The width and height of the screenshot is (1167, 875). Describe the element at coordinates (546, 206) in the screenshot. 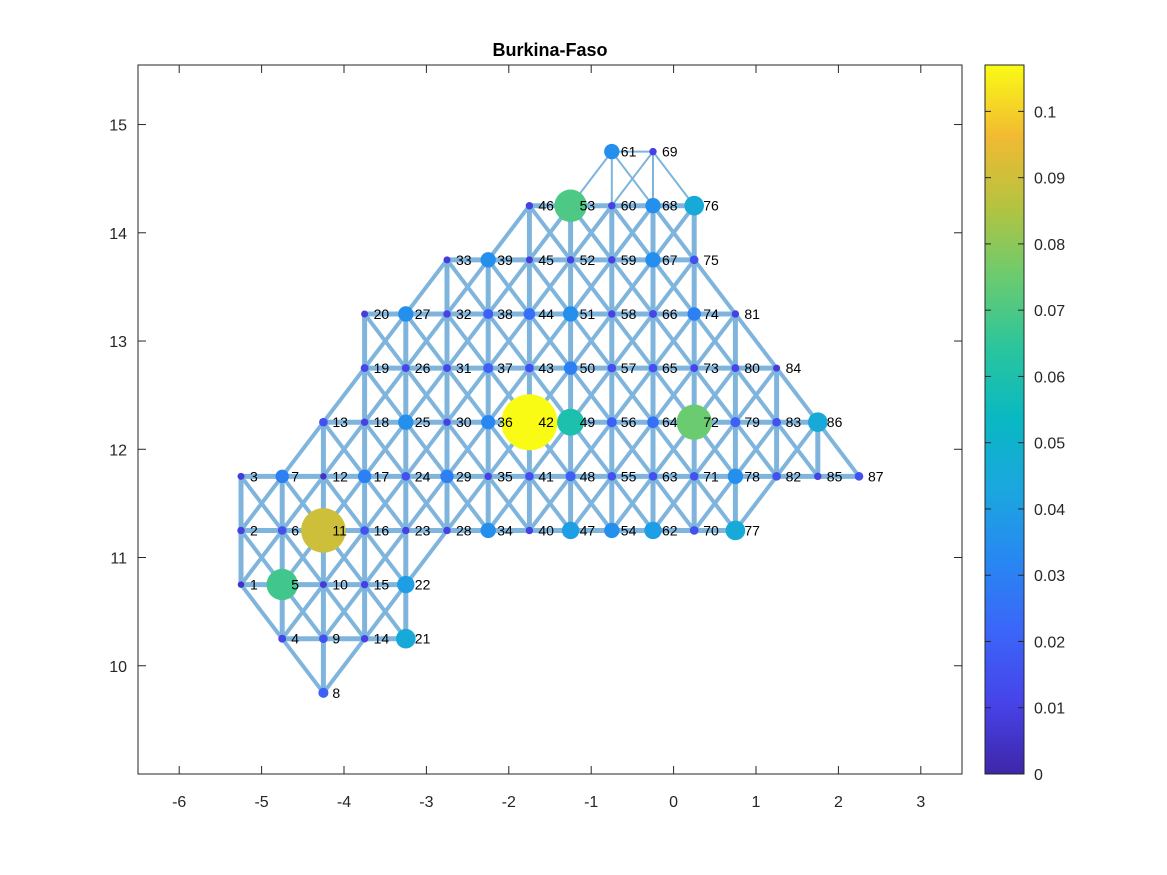

I see `node-label: 46` at that location.